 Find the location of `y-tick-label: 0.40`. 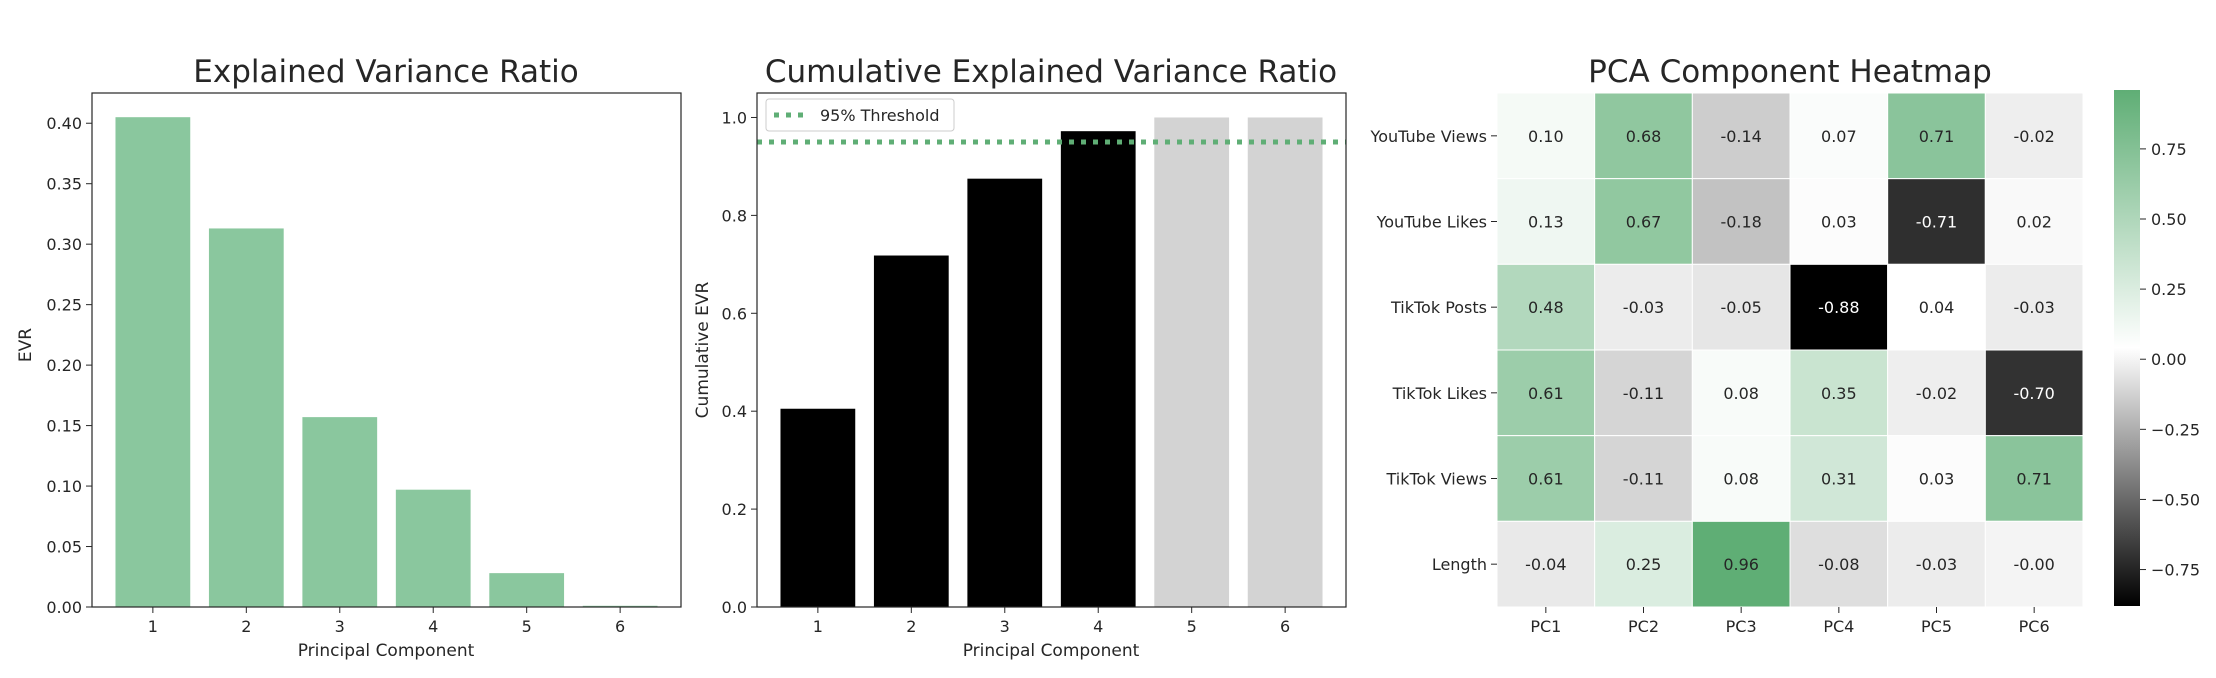

y-tick-label: 0.40 is located at coordinates (64, 123).